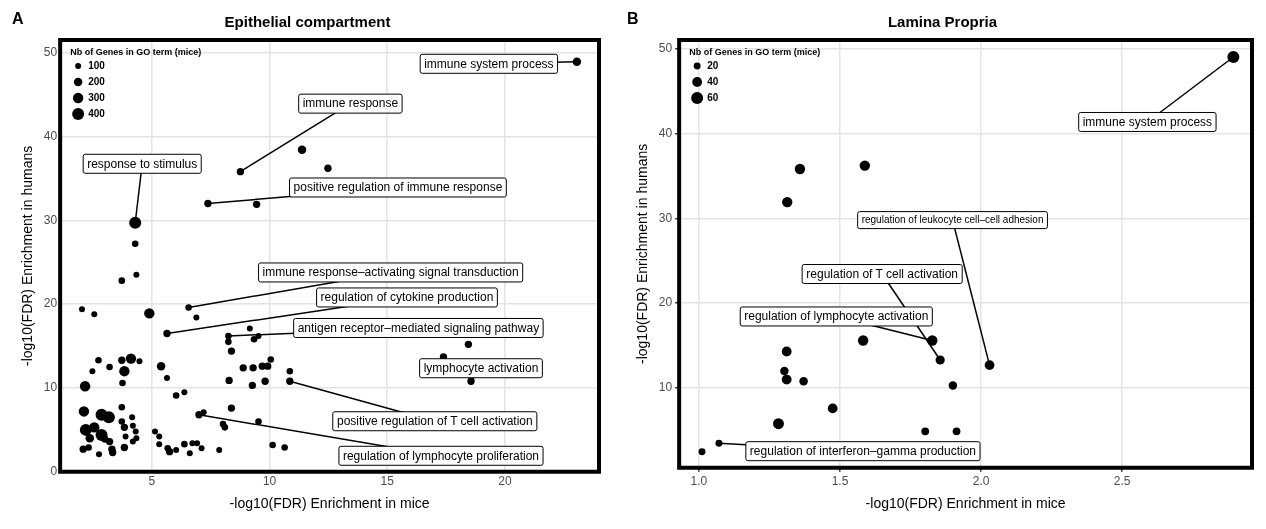 This screenshot has height=529, width=1266. I want to click on legend-label: 300, so click(97, 97).